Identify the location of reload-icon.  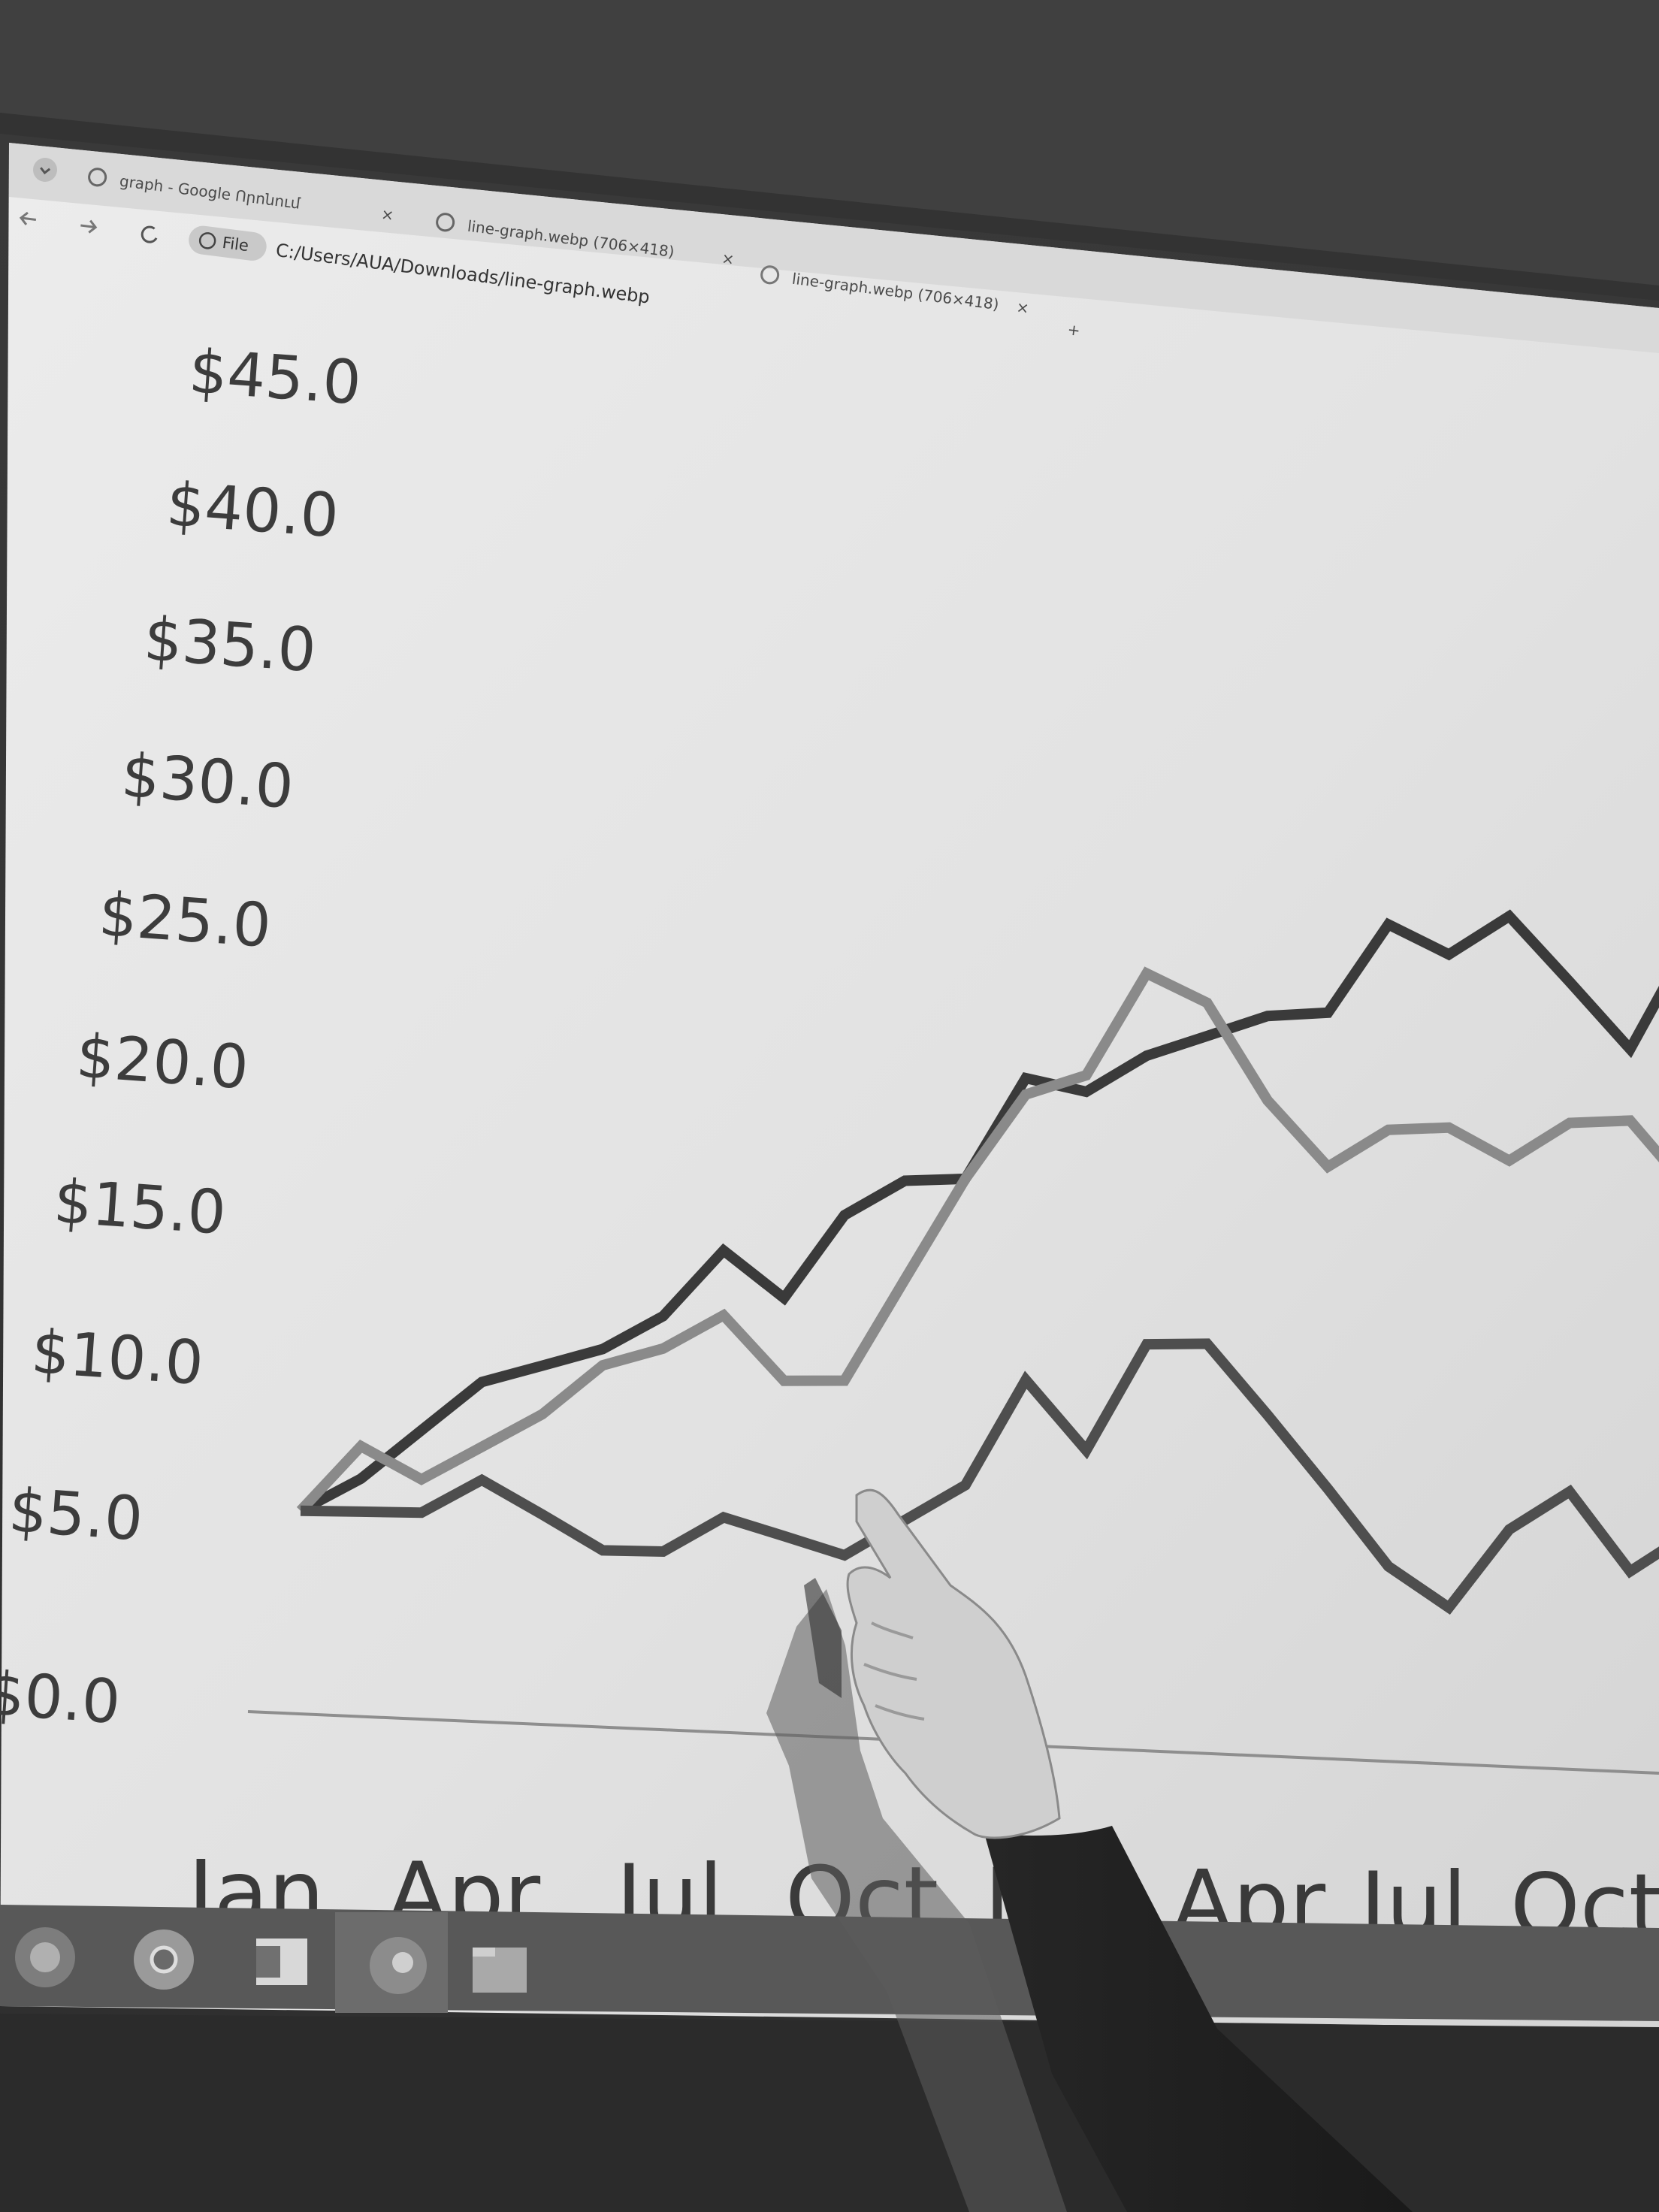
(149, 234).